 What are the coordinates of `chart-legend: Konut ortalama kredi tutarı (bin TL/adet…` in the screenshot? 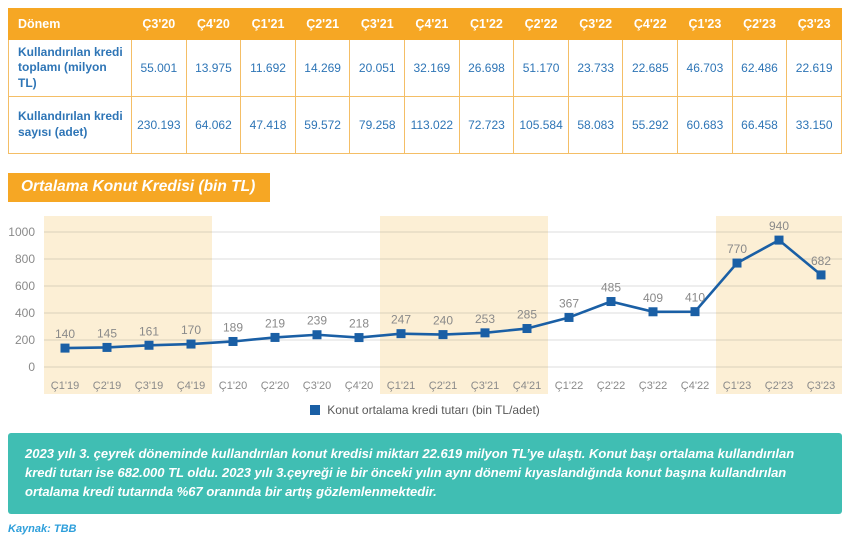 It's located at (425, 410).